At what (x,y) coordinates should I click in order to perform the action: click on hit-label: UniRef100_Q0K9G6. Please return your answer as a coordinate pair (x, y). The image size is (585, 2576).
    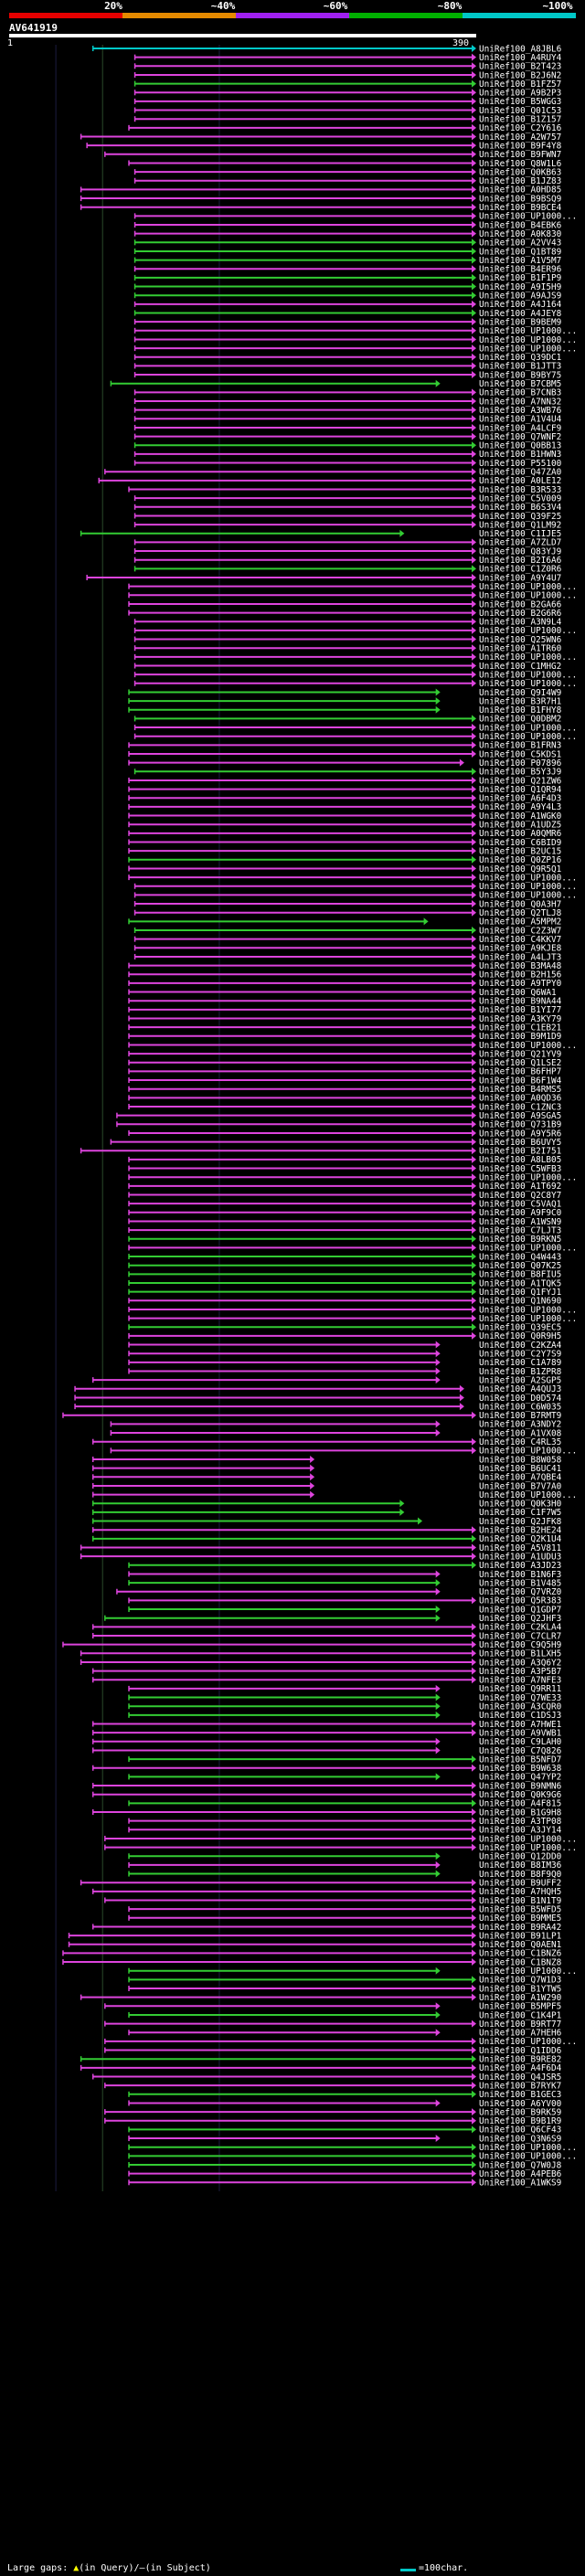
    Looking at the image, I should click on (520, 1795).